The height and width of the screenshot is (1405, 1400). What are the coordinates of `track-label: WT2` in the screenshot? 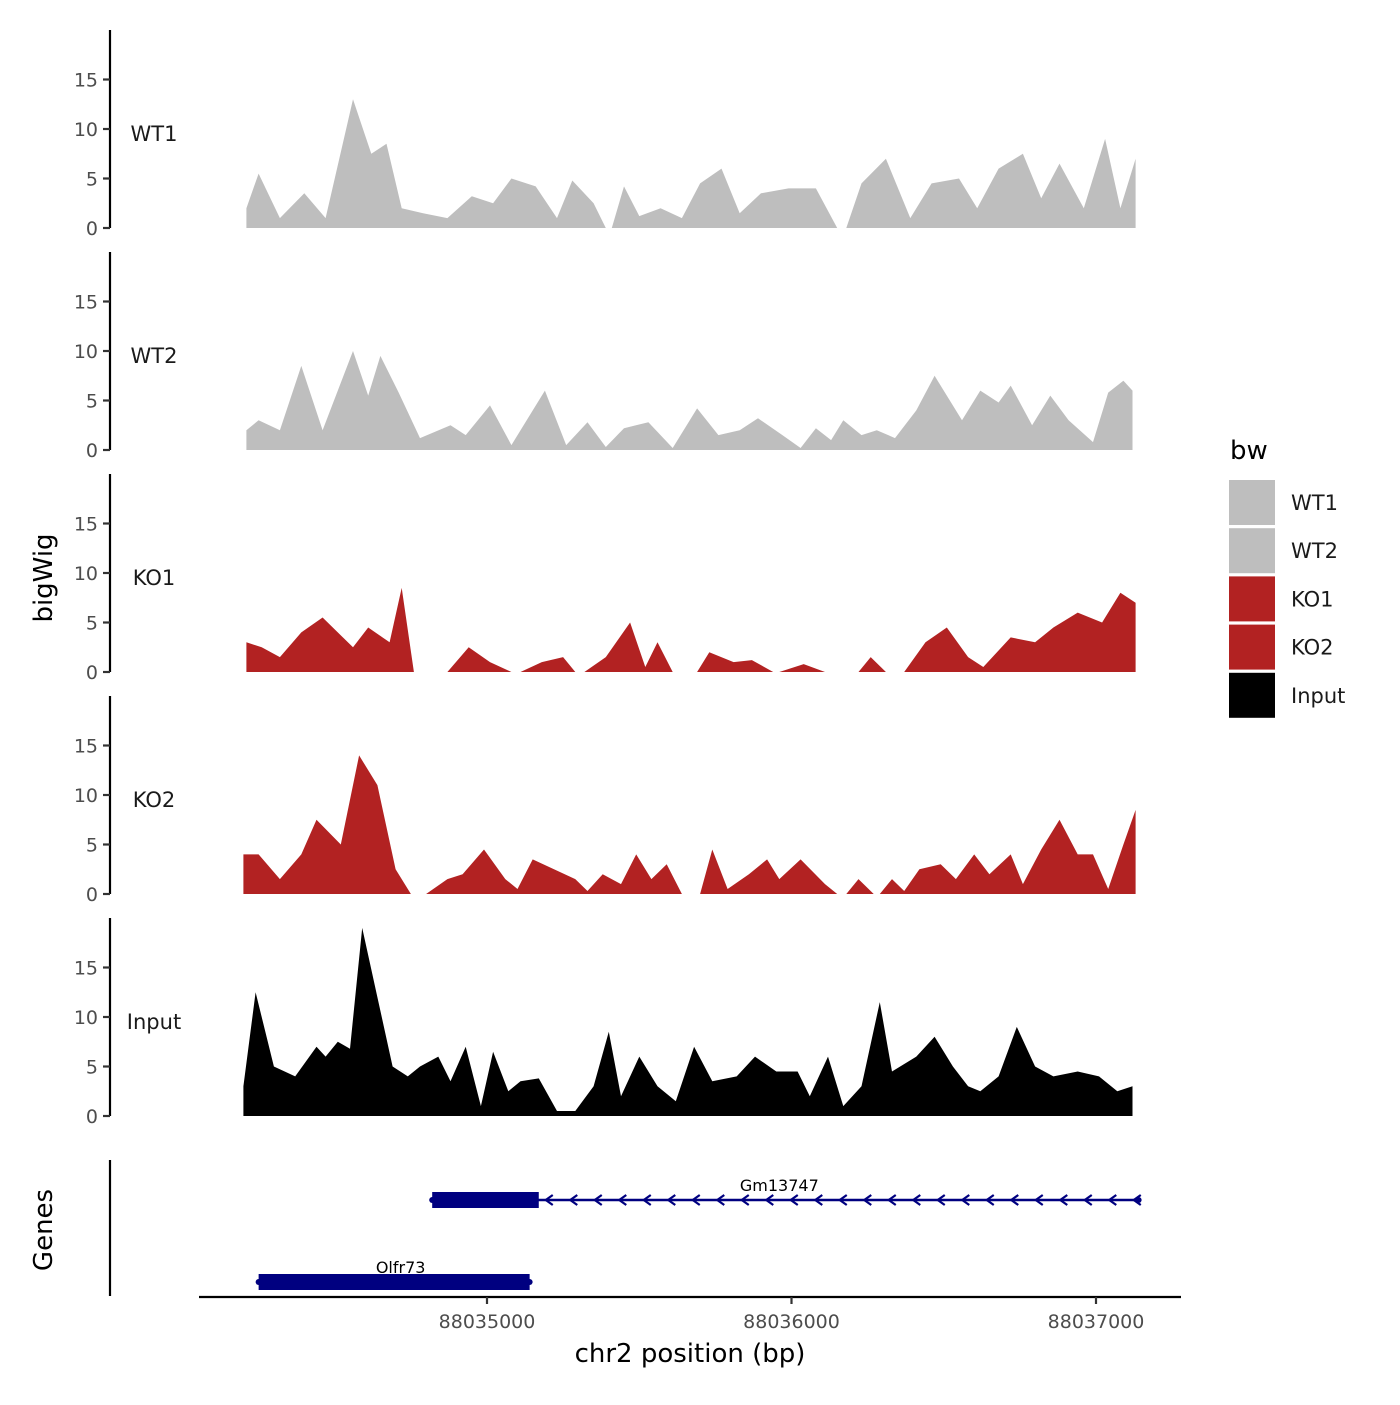 It's located at (154, 356).